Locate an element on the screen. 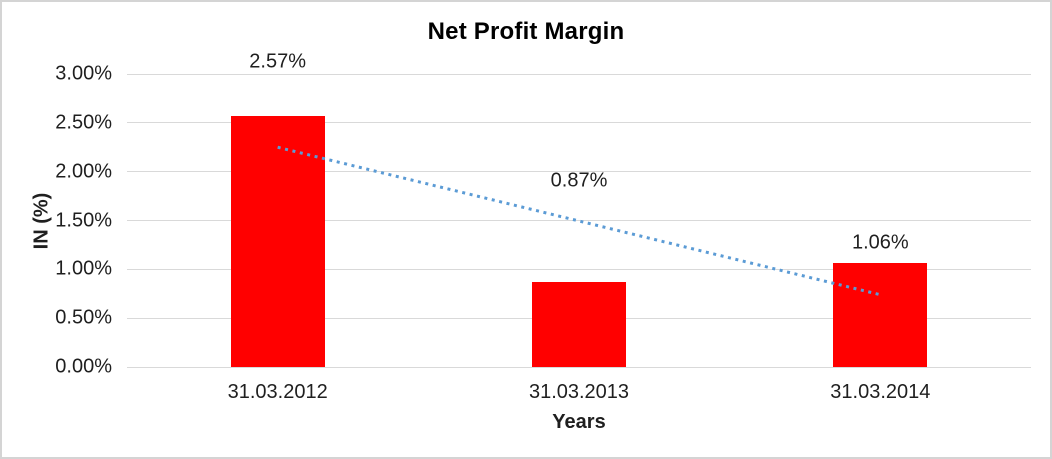 Image resolution: width=1052 pixels, height=459 pixels. bar-31.03.2014 is located at coordinates (880, 315).